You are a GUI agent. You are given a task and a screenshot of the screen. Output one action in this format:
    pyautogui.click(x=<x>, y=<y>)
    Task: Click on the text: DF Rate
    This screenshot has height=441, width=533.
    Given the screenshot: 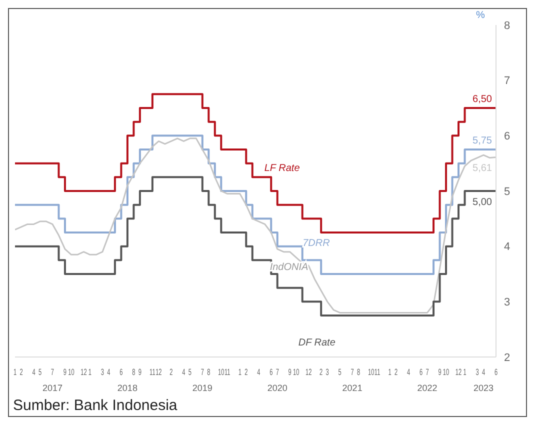 What is the action you would take?
    pyautogui.click(x=317, y=343)
    